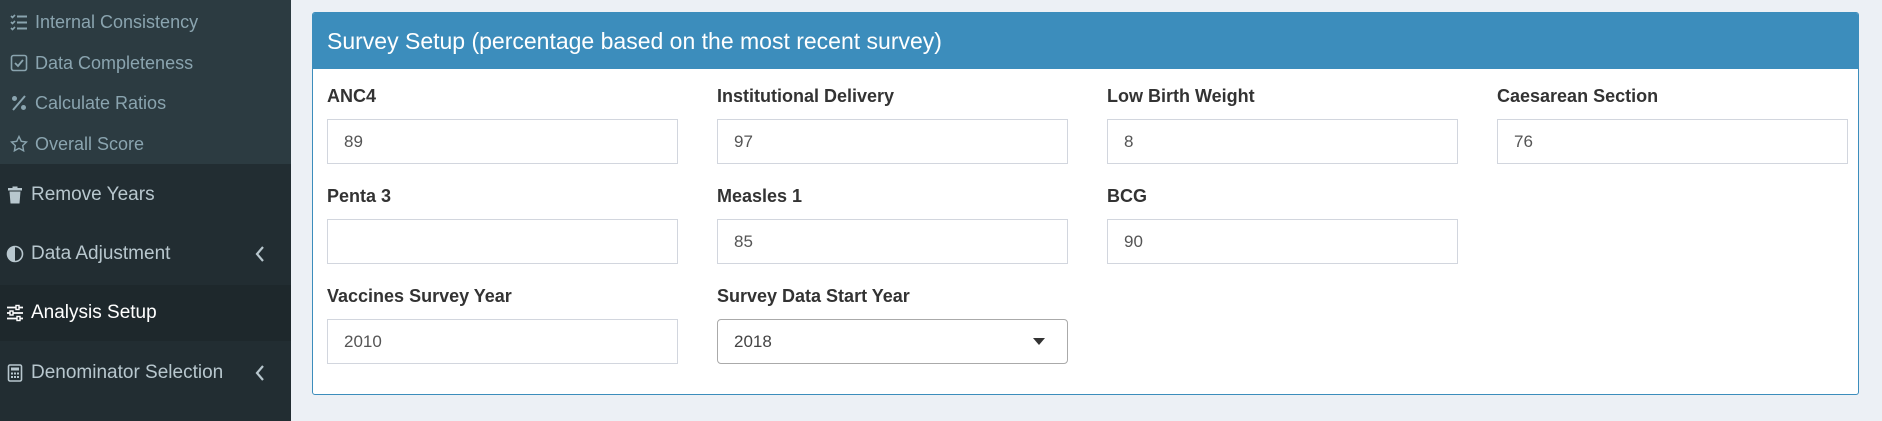 Image resolution: width=1882 pixels, height=421 pixels. I want to click on sidebar-item-calculate-ratios: Calculate Ratios, so click(145, 103).